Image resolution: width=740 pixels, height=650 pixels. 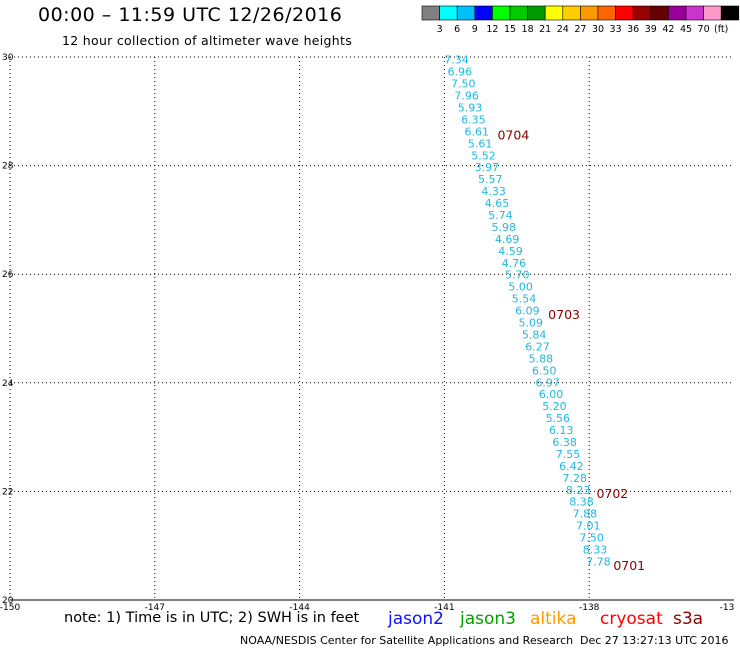 I want to click on satellite-legend-cryosat: cryosat, so click(x=631, y=619).